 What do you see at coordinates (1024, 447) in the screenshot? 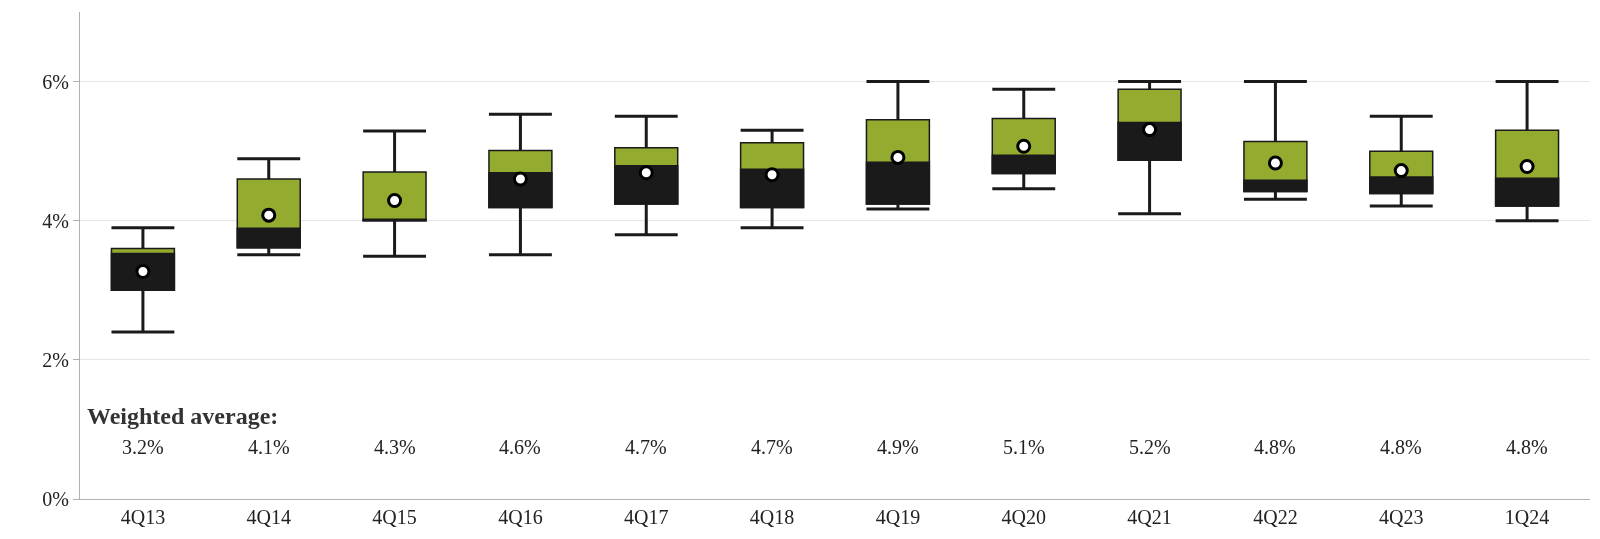
I see `annotation: 5.1%` at bounding box center [1024, 447].